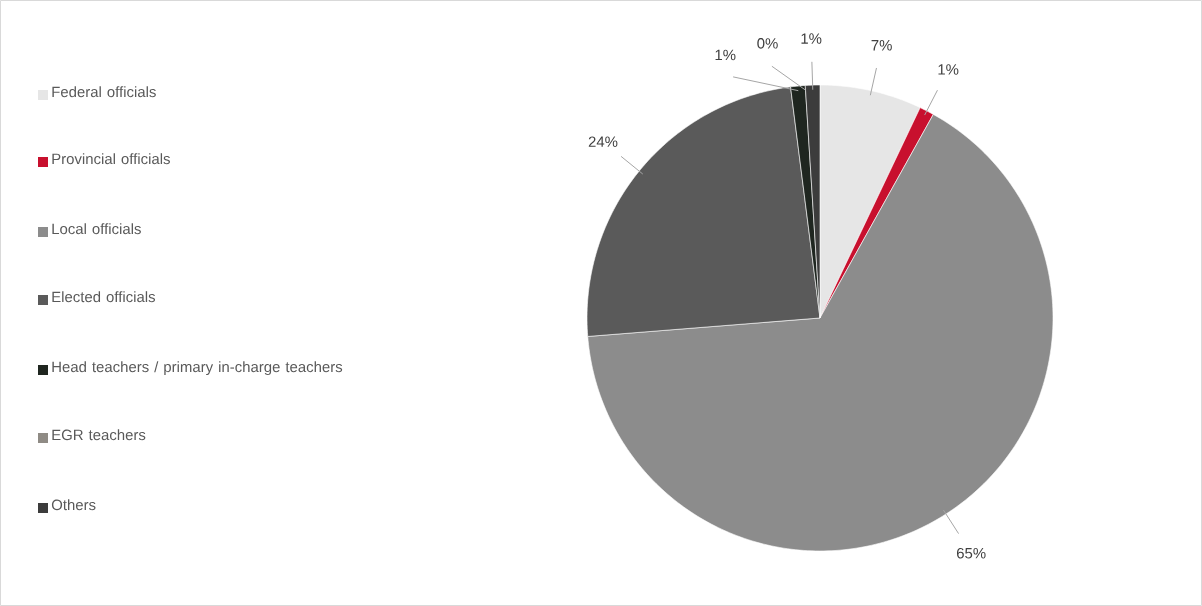  Describe the element at coordinates (971, 553) in the screenshot. I see `data-label: 65%` at that location.